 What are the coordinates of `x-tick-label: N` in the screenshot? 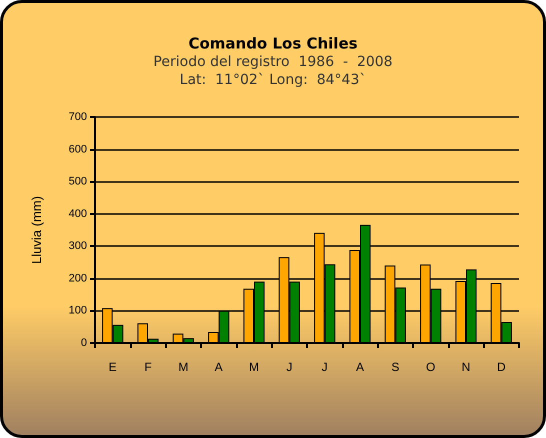 It's located at (466, 367).